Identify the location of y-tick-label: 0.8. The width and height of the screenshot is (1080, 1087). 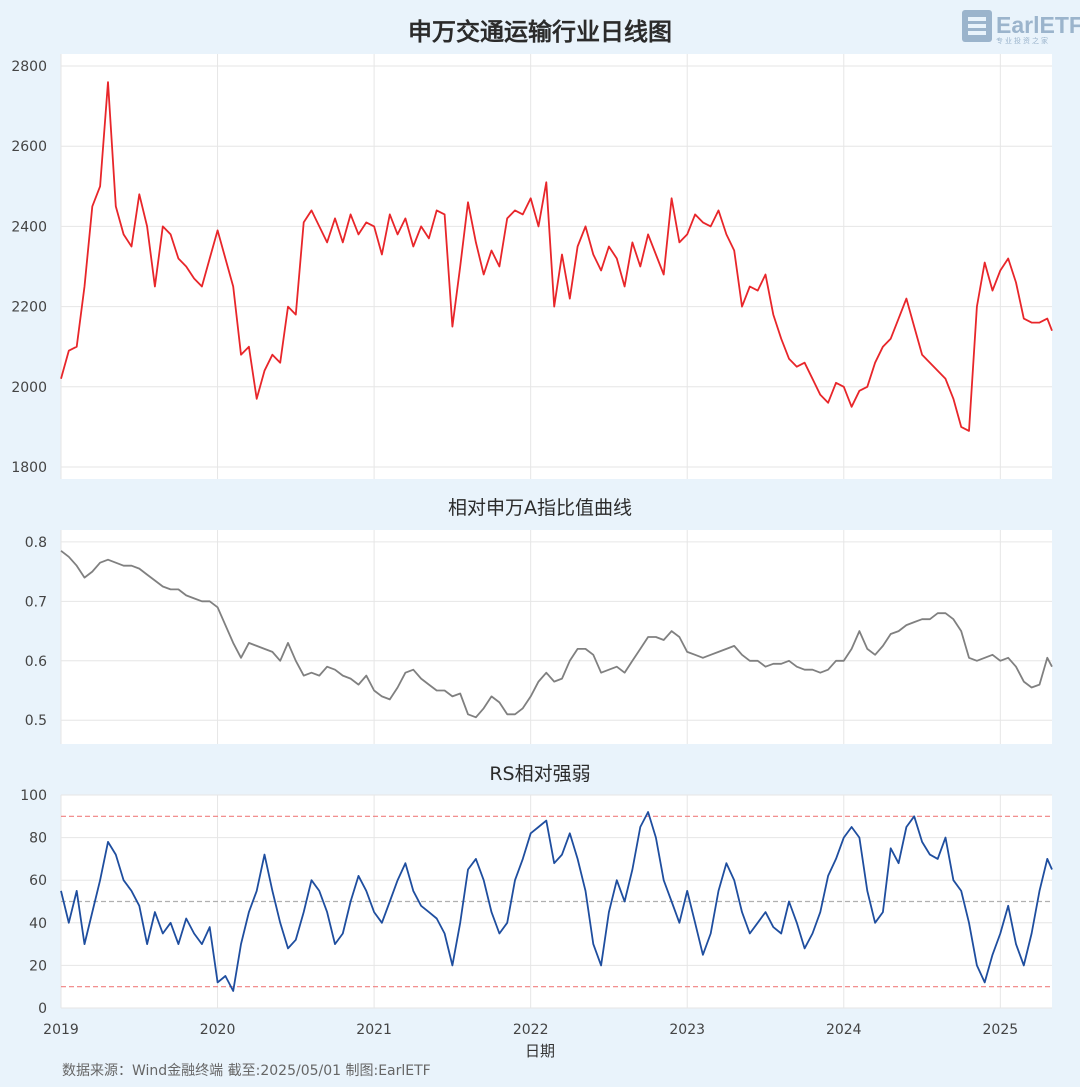
(36, 543).